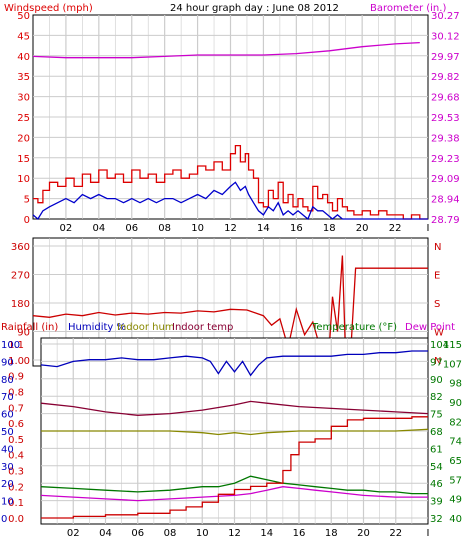 Image resolution: width=465 pixels, height=556 pixels. What do you see at coordinates (362, 228) in the screenshot?
I see `top-x-tick-label: 20` at bounding box center [362, 228].